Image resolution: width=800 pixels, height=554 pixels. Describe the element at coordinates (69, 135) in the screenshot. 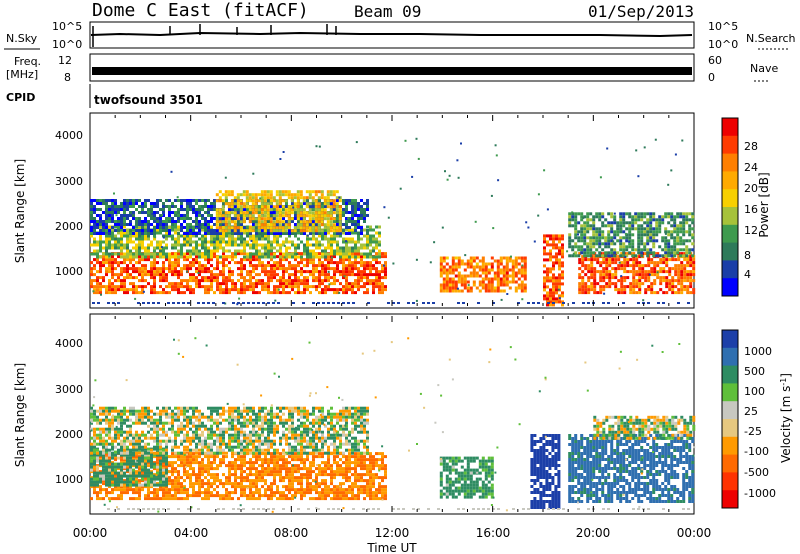

I see `power-ytick-4000: 4000` at that location.